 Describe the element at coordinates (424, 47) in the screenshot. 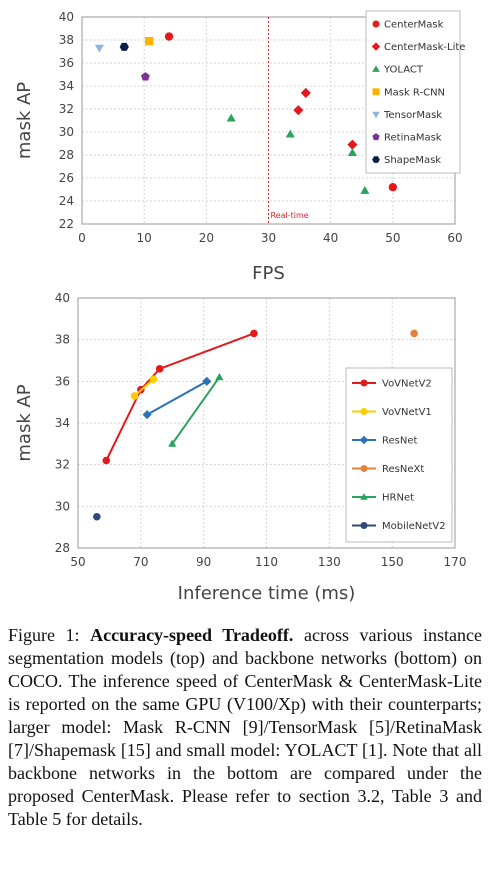

I see `legend-label: CenterMask-Lite` at that location.